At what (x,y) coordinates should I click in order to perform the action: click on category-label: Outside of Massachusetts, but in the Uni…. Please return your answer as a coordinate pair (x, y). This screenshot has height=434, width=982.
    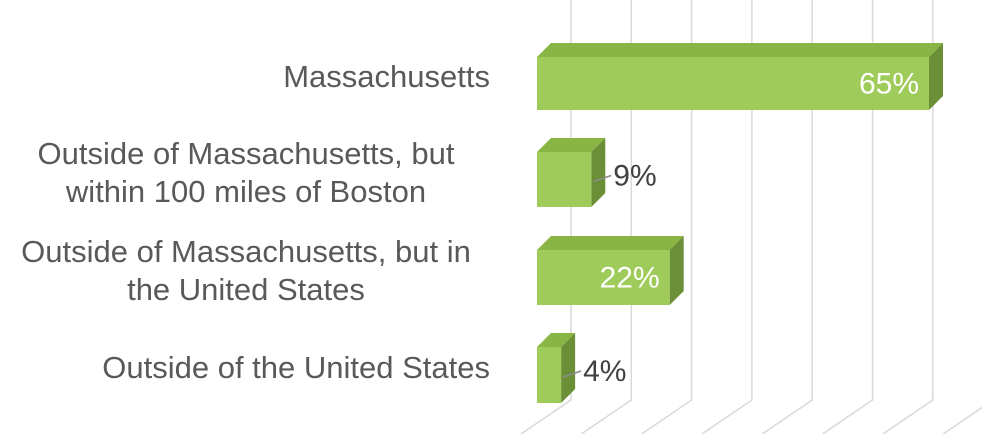
    Looking at the image, I should click on (246, 270).